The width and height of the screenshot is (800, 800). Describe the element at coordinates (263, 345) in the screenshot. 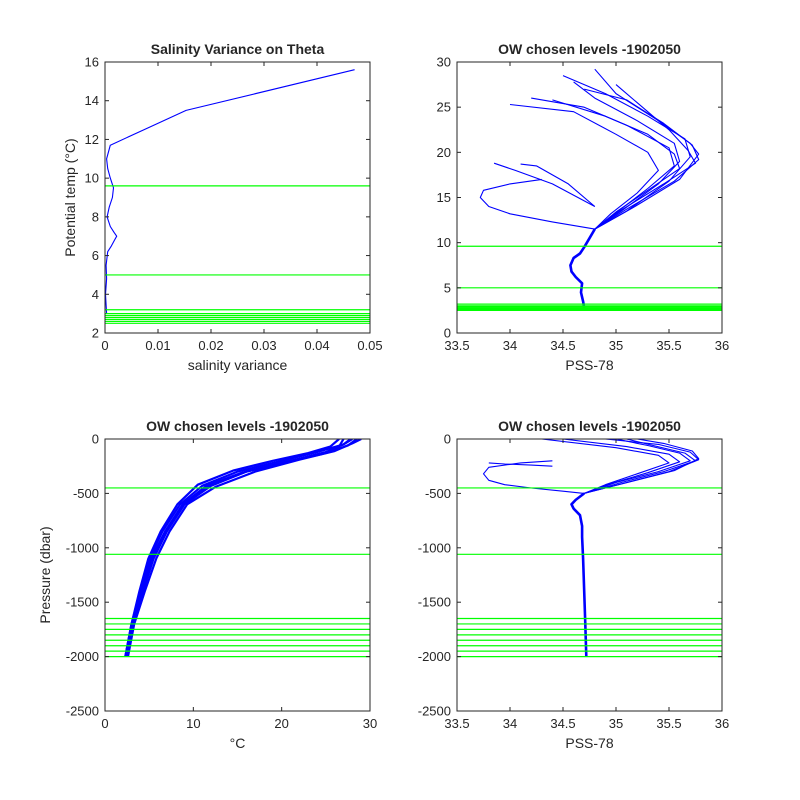

I see `x-tick-label: 0.03` at that location.